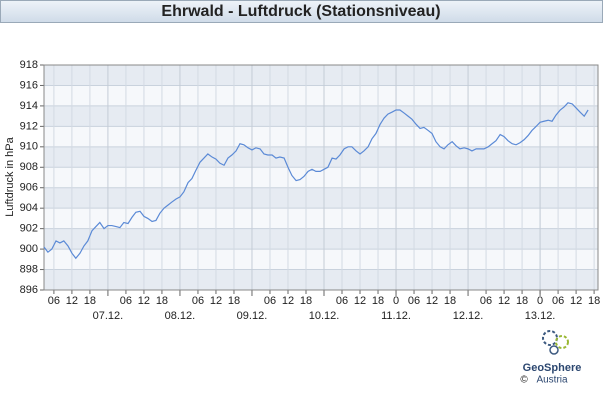 This screenshot has height=400, width=603. I want to click on chart-title: Ehrwald - Luftdruck (Stationsniveau), so click(300, 11).